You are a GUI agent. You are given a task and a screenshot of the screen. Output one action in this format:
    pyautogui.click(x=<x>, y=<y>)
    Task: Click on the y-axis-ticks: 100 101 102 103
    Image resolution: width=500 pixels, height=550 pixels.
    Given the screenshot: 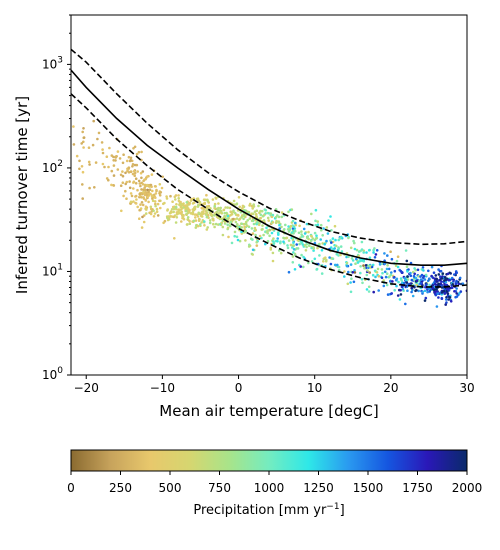 What is the action you would take?
    pyautogui.click(x=56, y=198)
    